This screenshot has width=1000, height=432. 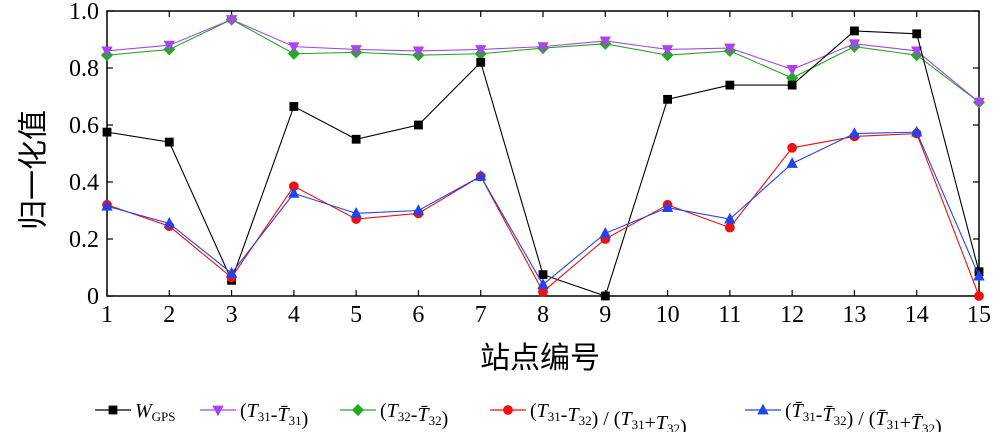 What do you see at coordinates (84, 183) in the screenshot?
I see `y-tick-label: 0.4` at bounding box center [84, 183].